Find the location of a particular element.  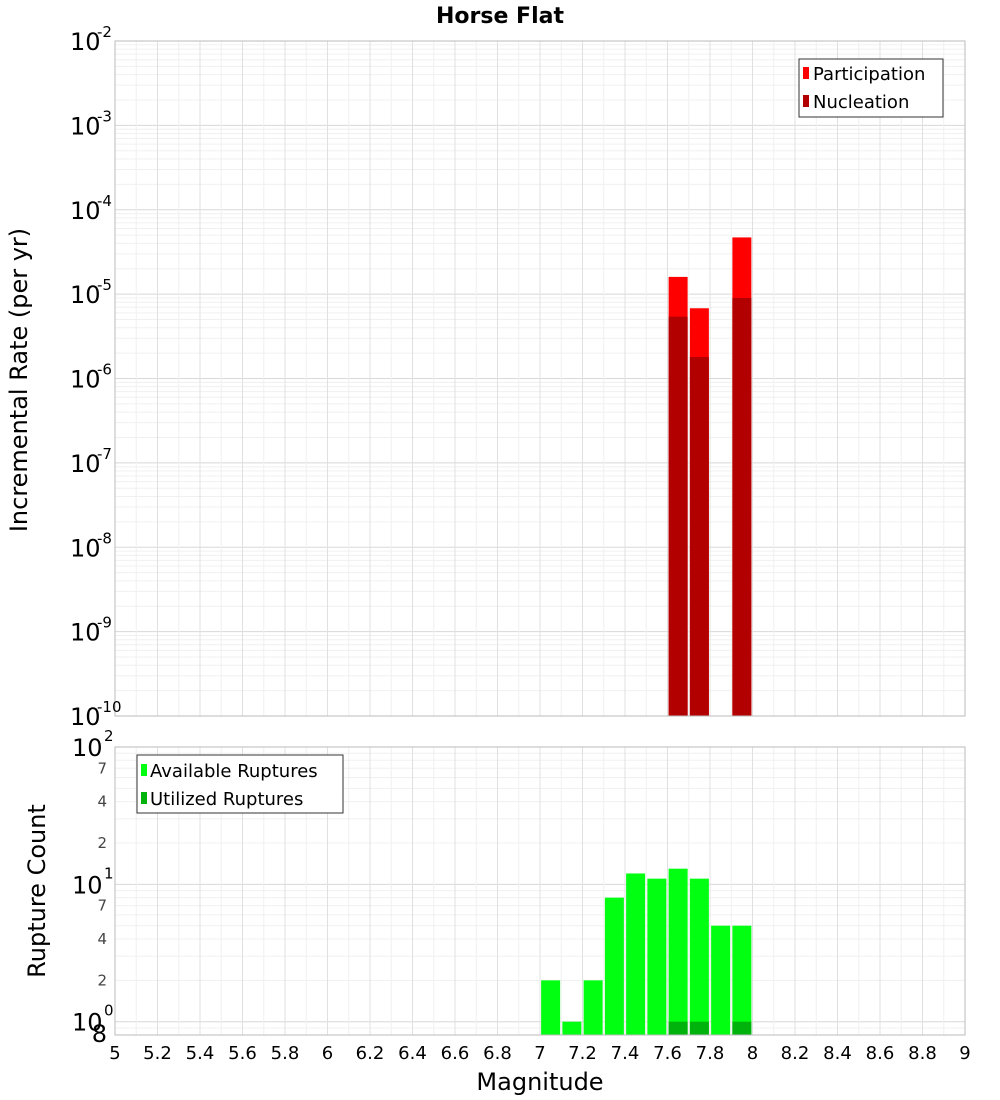

x-tick-label: 6.8 is located at coordinates (497, 1053).